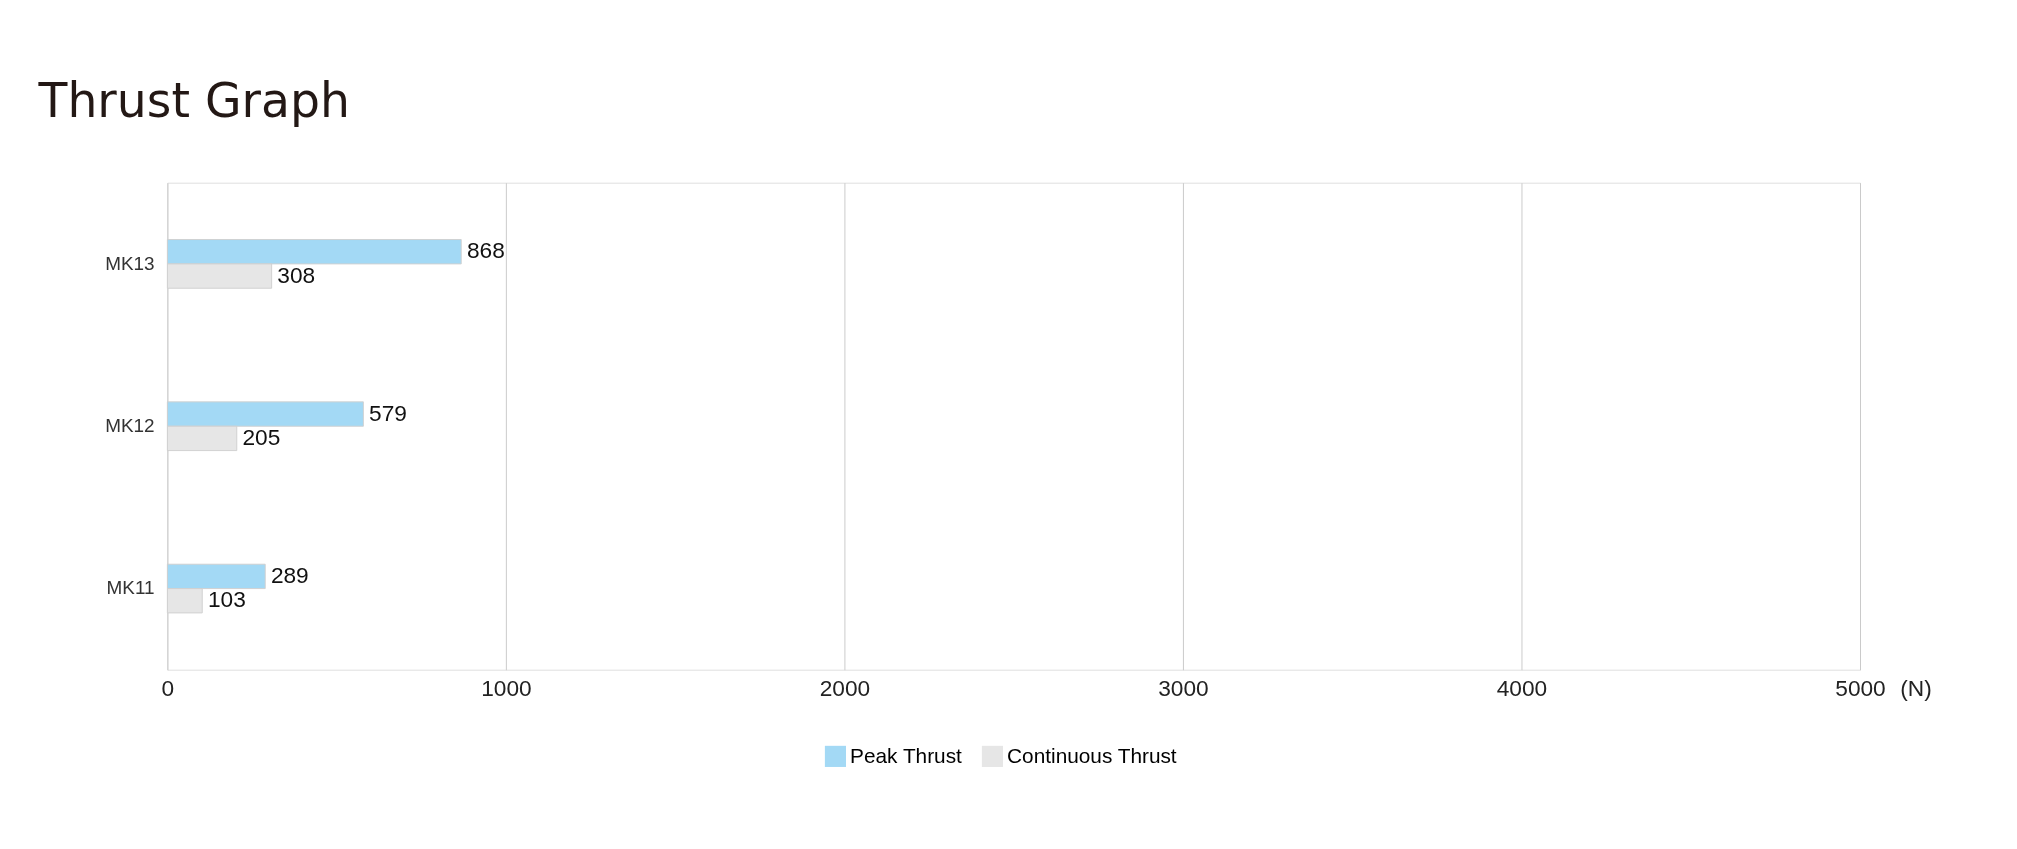 This screenshot has width=2017, height=849. I want to click on legend-label: Continuous Thrust, so click(1092, 756).